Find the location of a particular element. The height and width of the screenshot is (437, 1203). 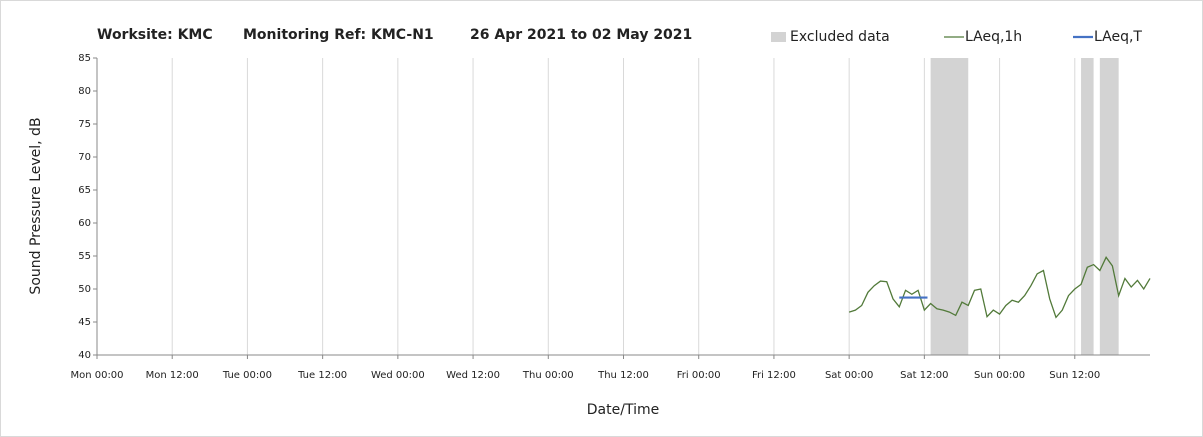

x-tick-label: Mon 12:00 is located at coordinates (172, 375).